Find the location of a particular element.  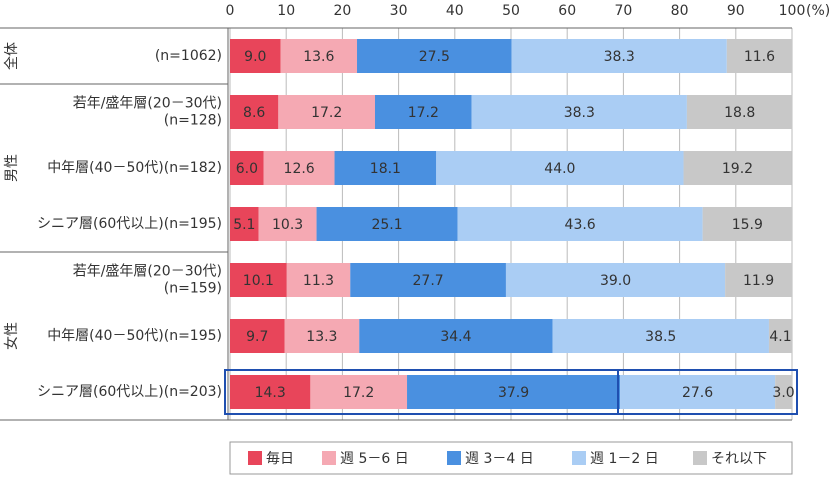

category-label: (n=159) is located at coordinates (193, 289).